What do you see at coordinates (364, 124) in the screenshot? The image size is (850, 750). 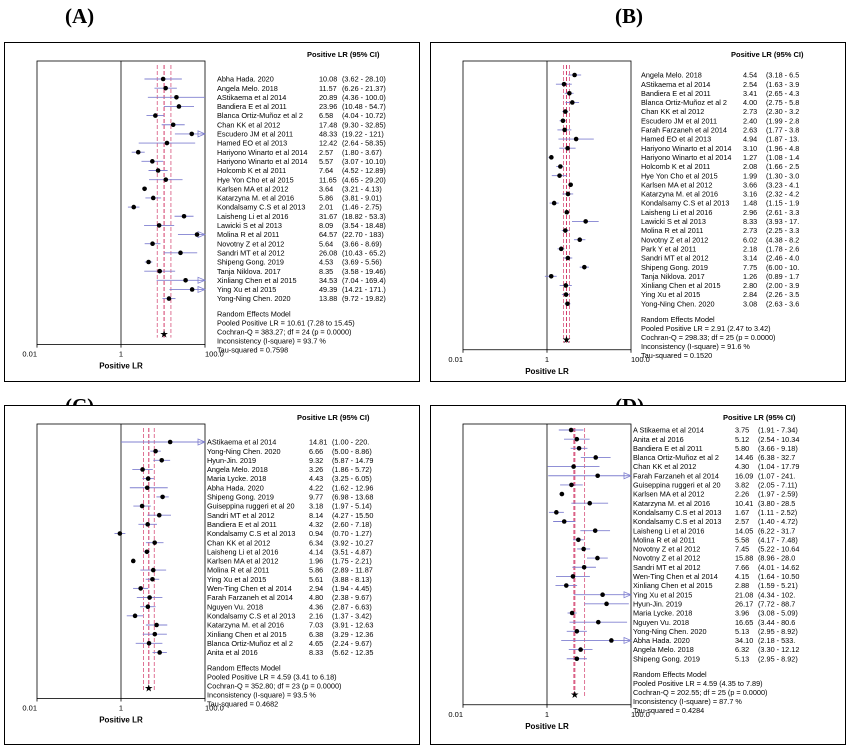 I see `study-ci: (9.30 - 32.85)` at bounding box center [364, 124].